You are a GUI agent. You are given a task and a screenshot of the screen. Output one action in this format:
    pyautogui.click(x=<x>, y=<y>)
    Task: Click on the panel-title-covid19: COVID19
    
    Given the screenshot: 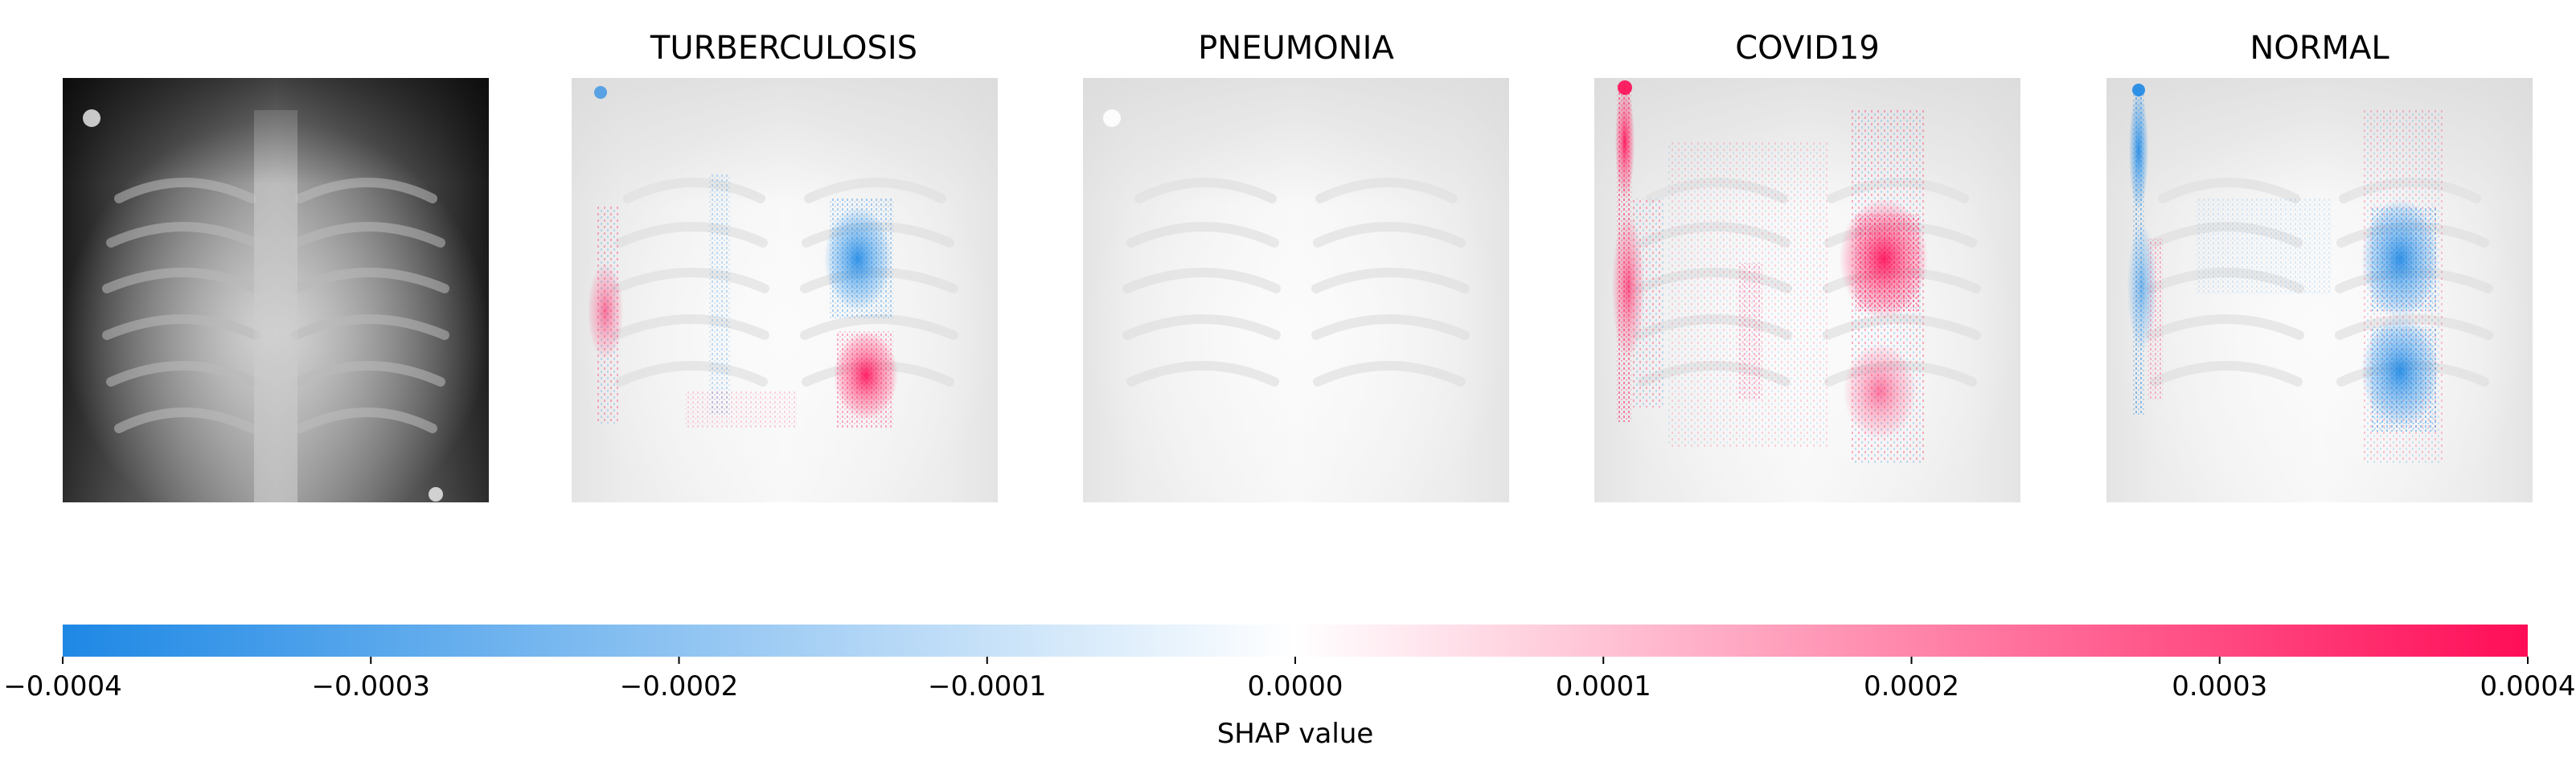 What is the action you would take?
    pyautogui.click(x=1807, y=48)
    